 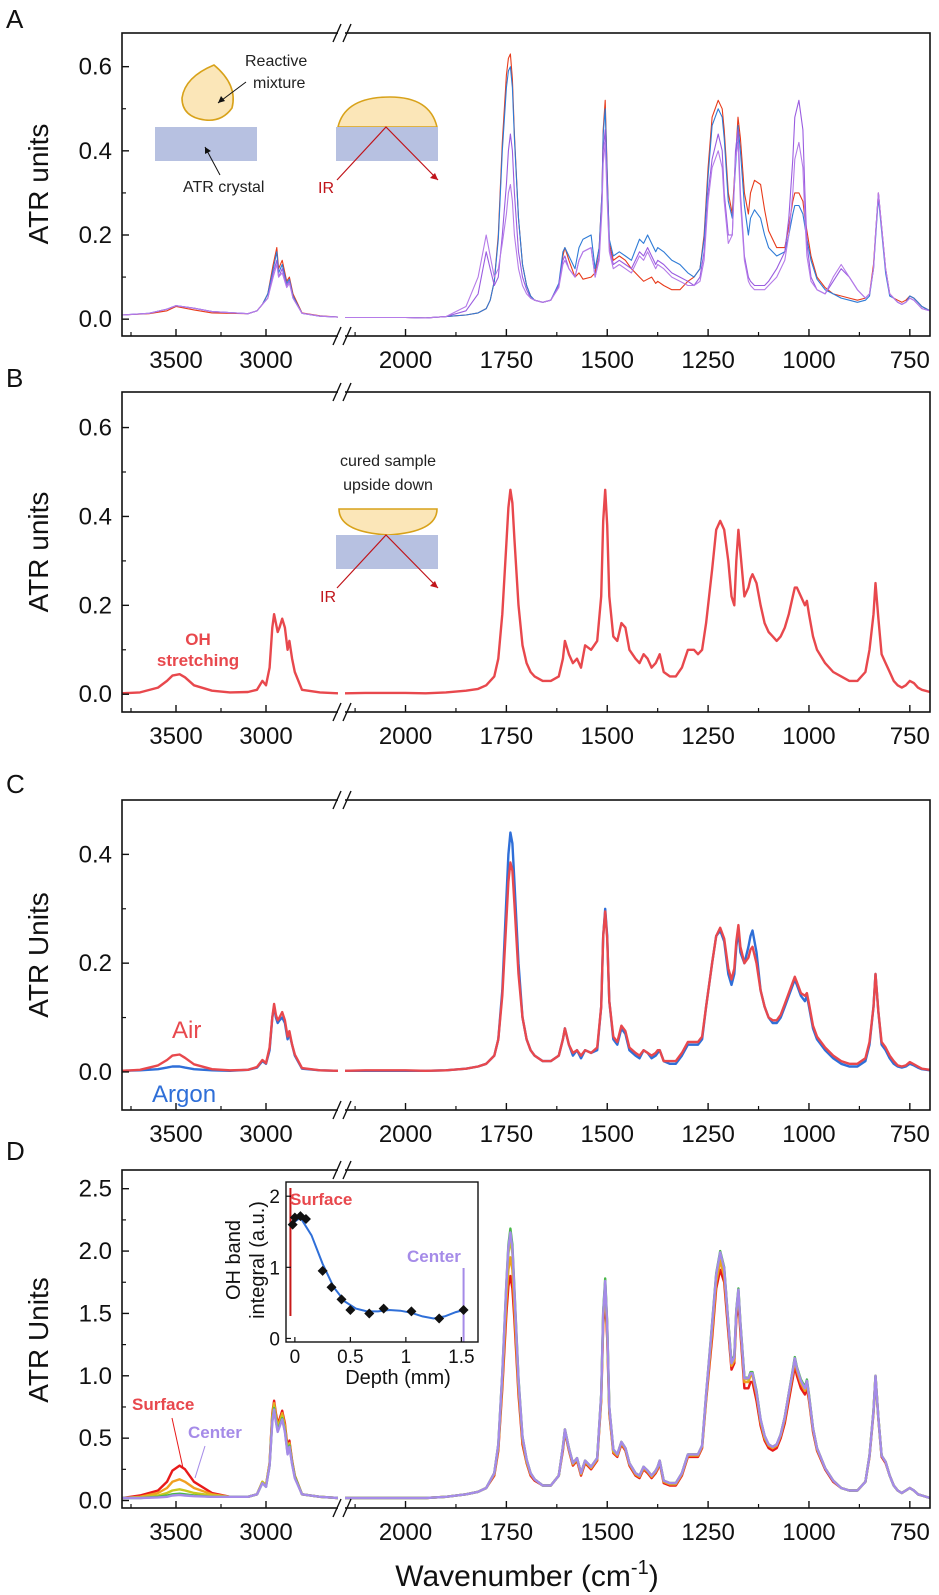 What do you see at coordinates (38, 552) in the screenshot?
I see `panel-b-ylabel: ATR units` at bounding box center [38, 552].